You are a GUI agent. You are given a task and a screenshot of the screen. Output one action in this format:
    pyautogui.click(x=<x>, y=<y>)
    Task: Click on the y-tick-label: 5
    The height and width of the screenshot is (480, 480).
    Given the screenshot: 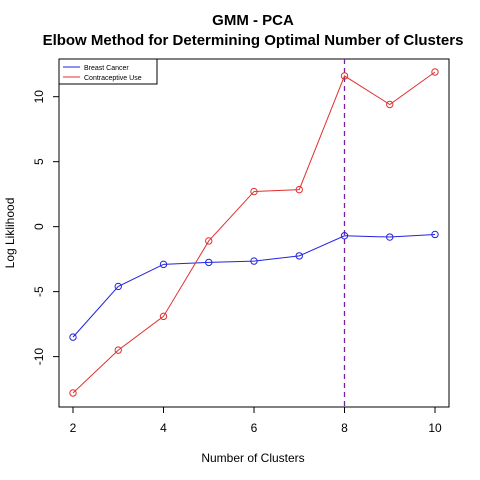 What is the action you would take?
    pyautogui.click(x=39, y=161)
    